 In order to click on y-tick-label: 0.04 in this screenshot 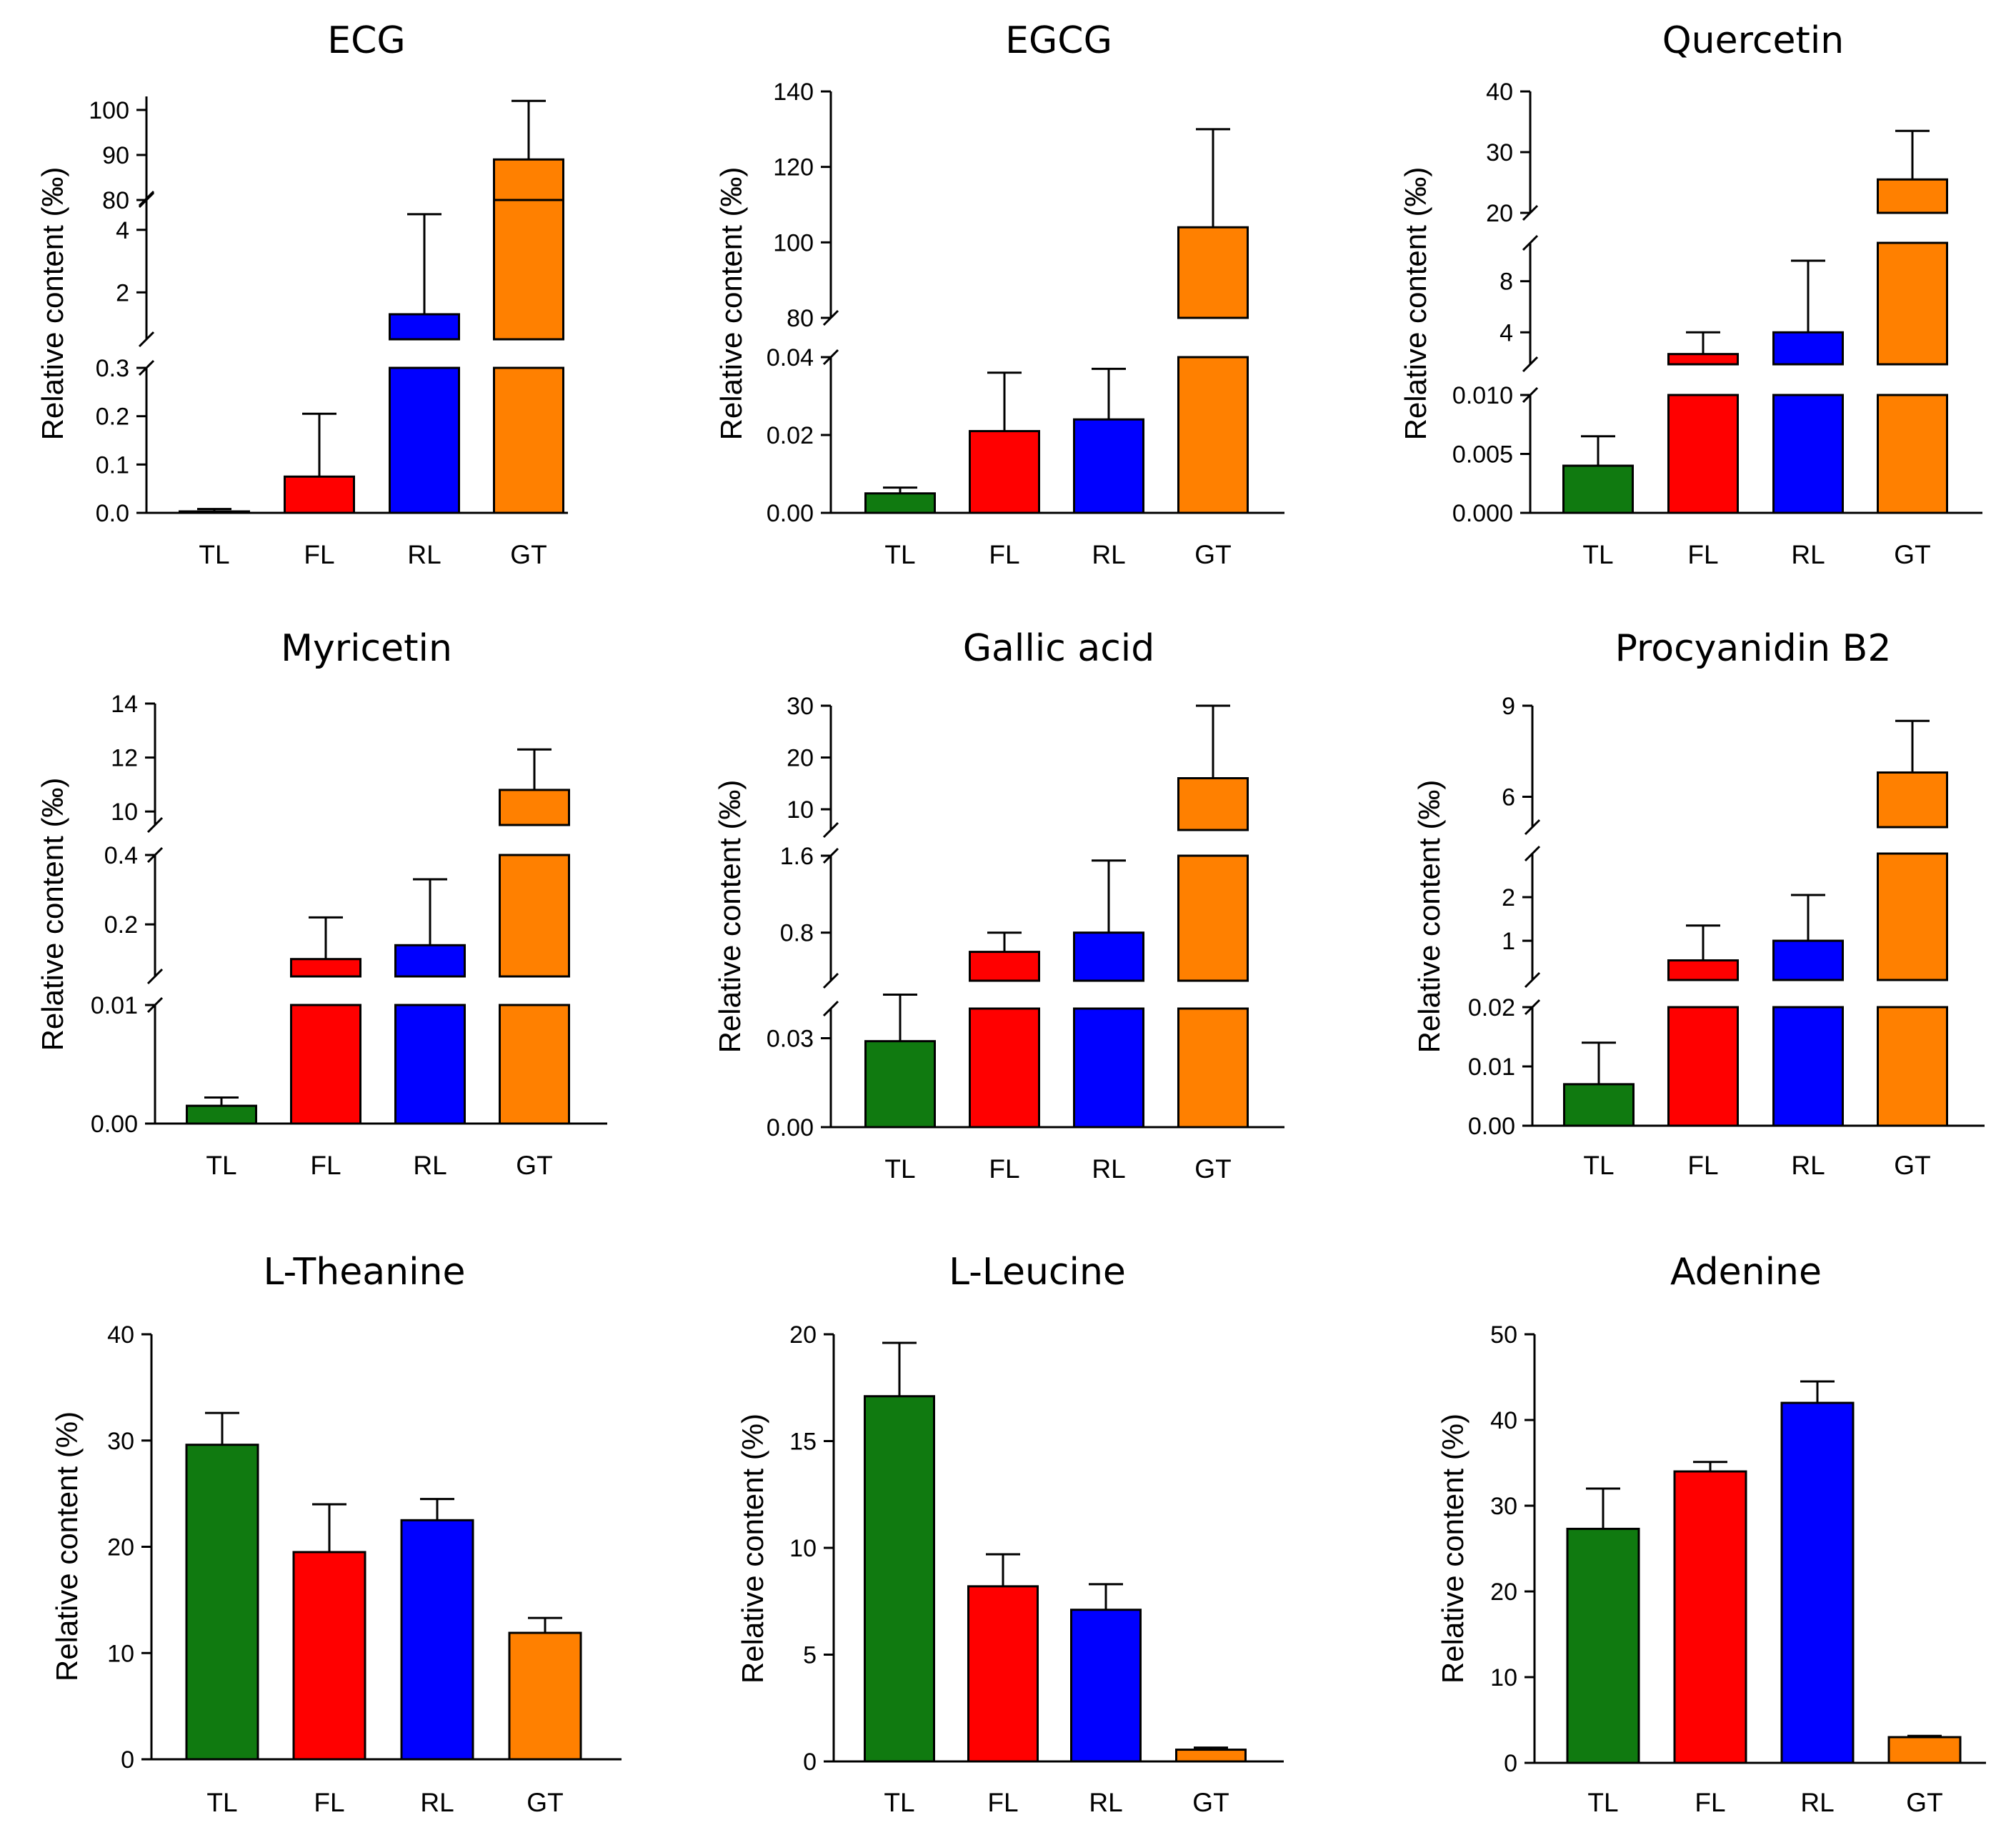, I will do `click(790, 357)`.